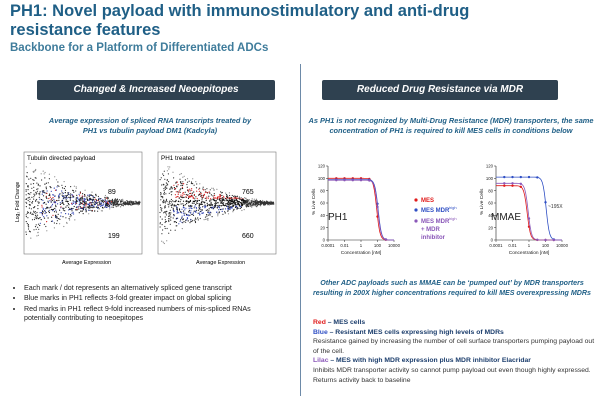  I want to click on ma-plot-1-title: Tubulin directed payload, so click(61, 158).